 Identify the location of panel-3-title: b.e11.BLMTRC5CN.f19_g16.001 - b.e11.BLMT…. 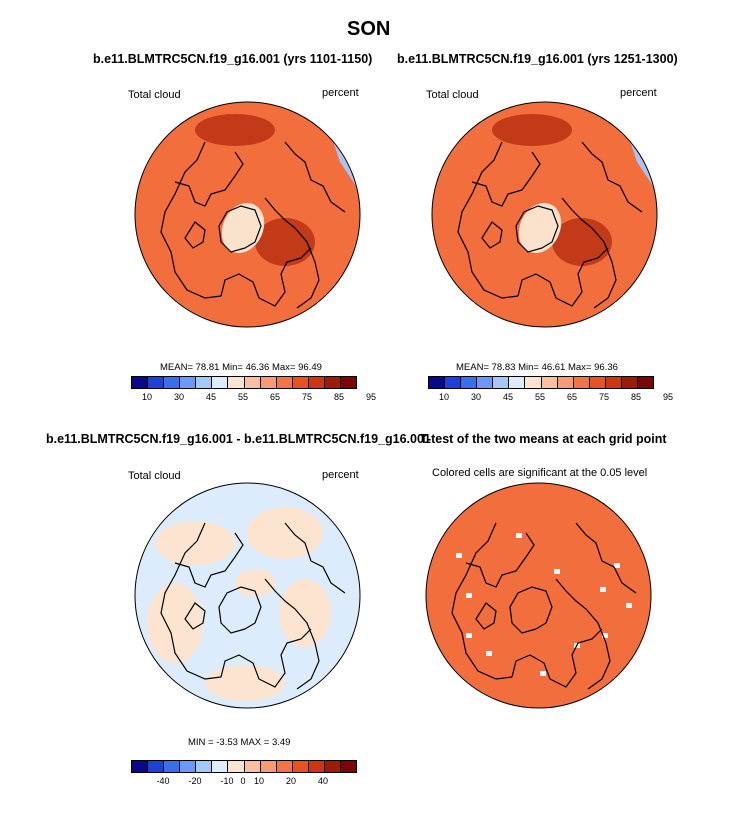
(238, 439).